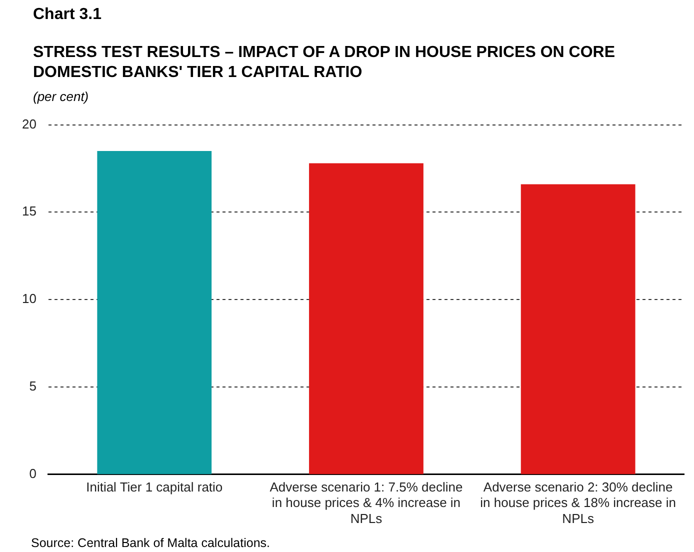 The width and height of the screenshot is (694, 552). Describe the element at coordinates (154, 487) in the screenshot. I see `x-tick-label: Initial Tier 1 capital ratio` at that location.